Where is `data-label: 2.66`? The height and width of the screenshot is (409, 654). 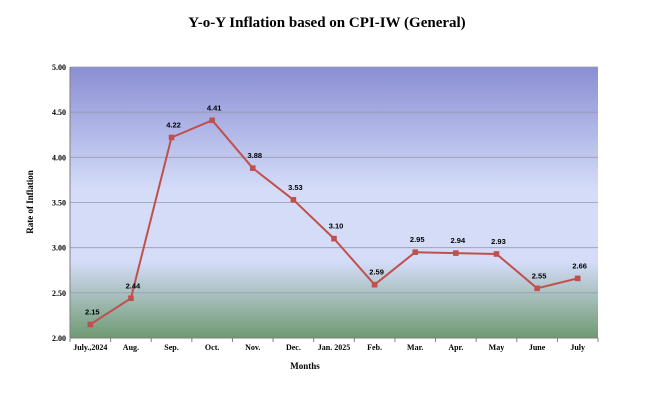 data-label: 2.66 is located at coordinates (579, 265).